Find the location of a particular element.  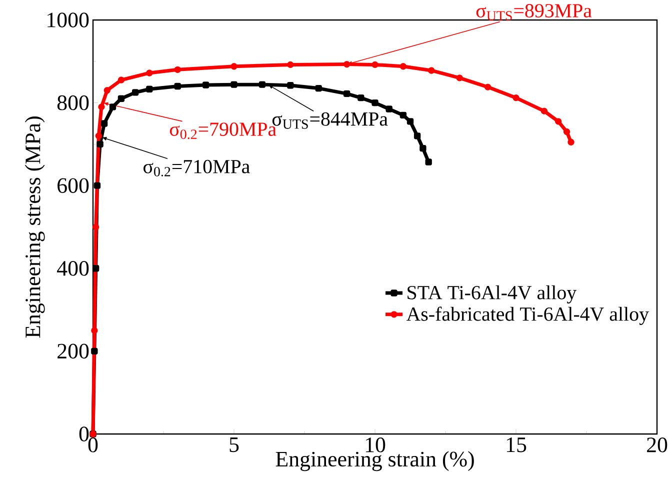

x-tick-label: 10 is located at coordinates (376, 445).